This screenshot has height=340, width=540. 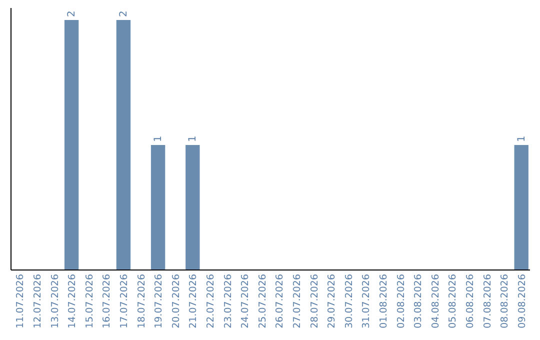 I want to click on x-tick-label: 05.08.2026, so click(x=453, y=301).